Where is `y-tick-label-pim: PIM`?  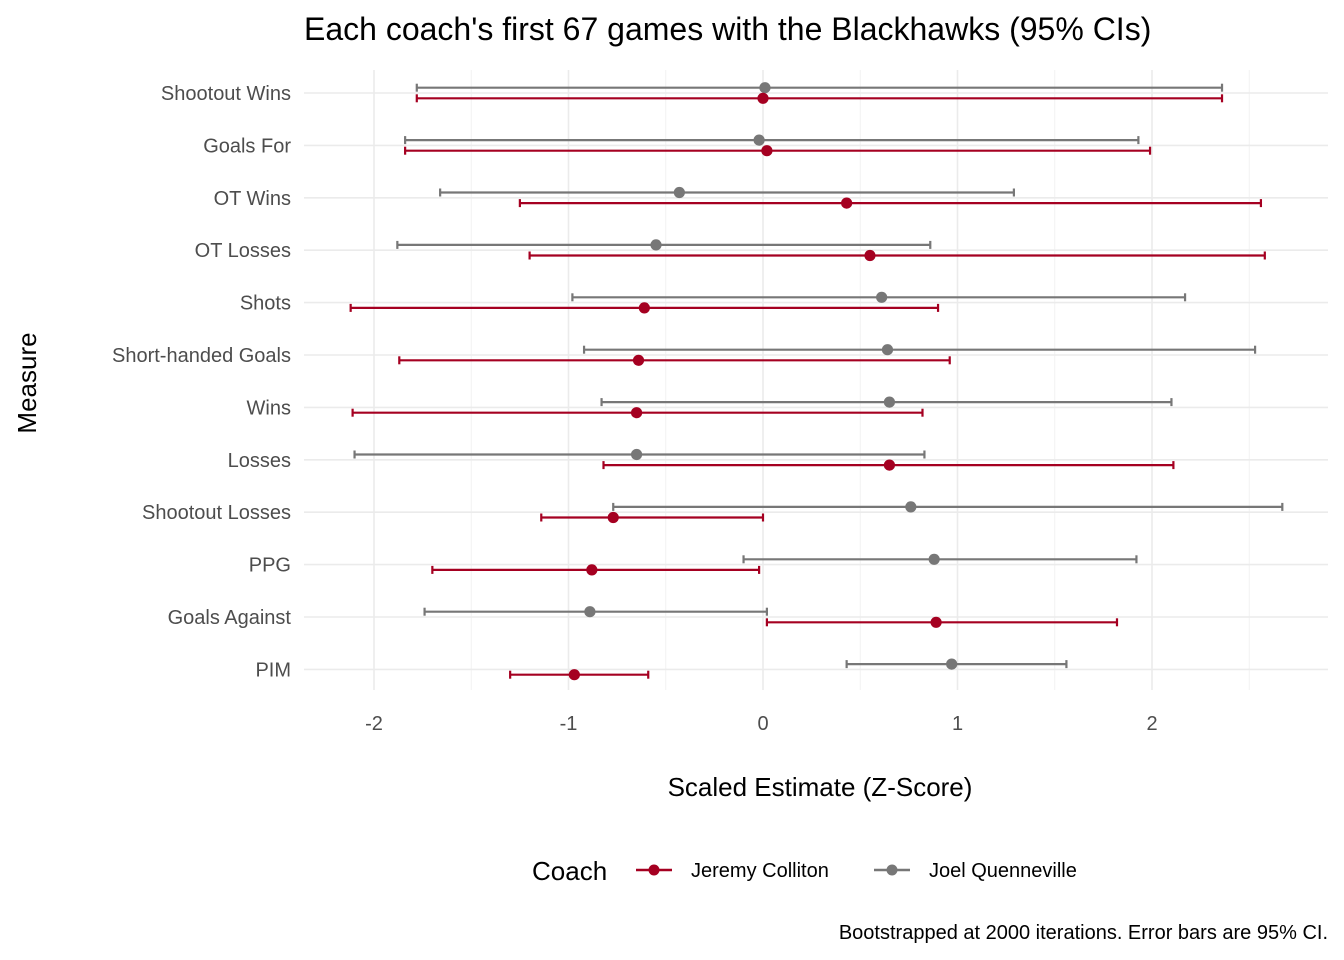
y-tick-label-pim: PIM is located at coordinates (273, 670).